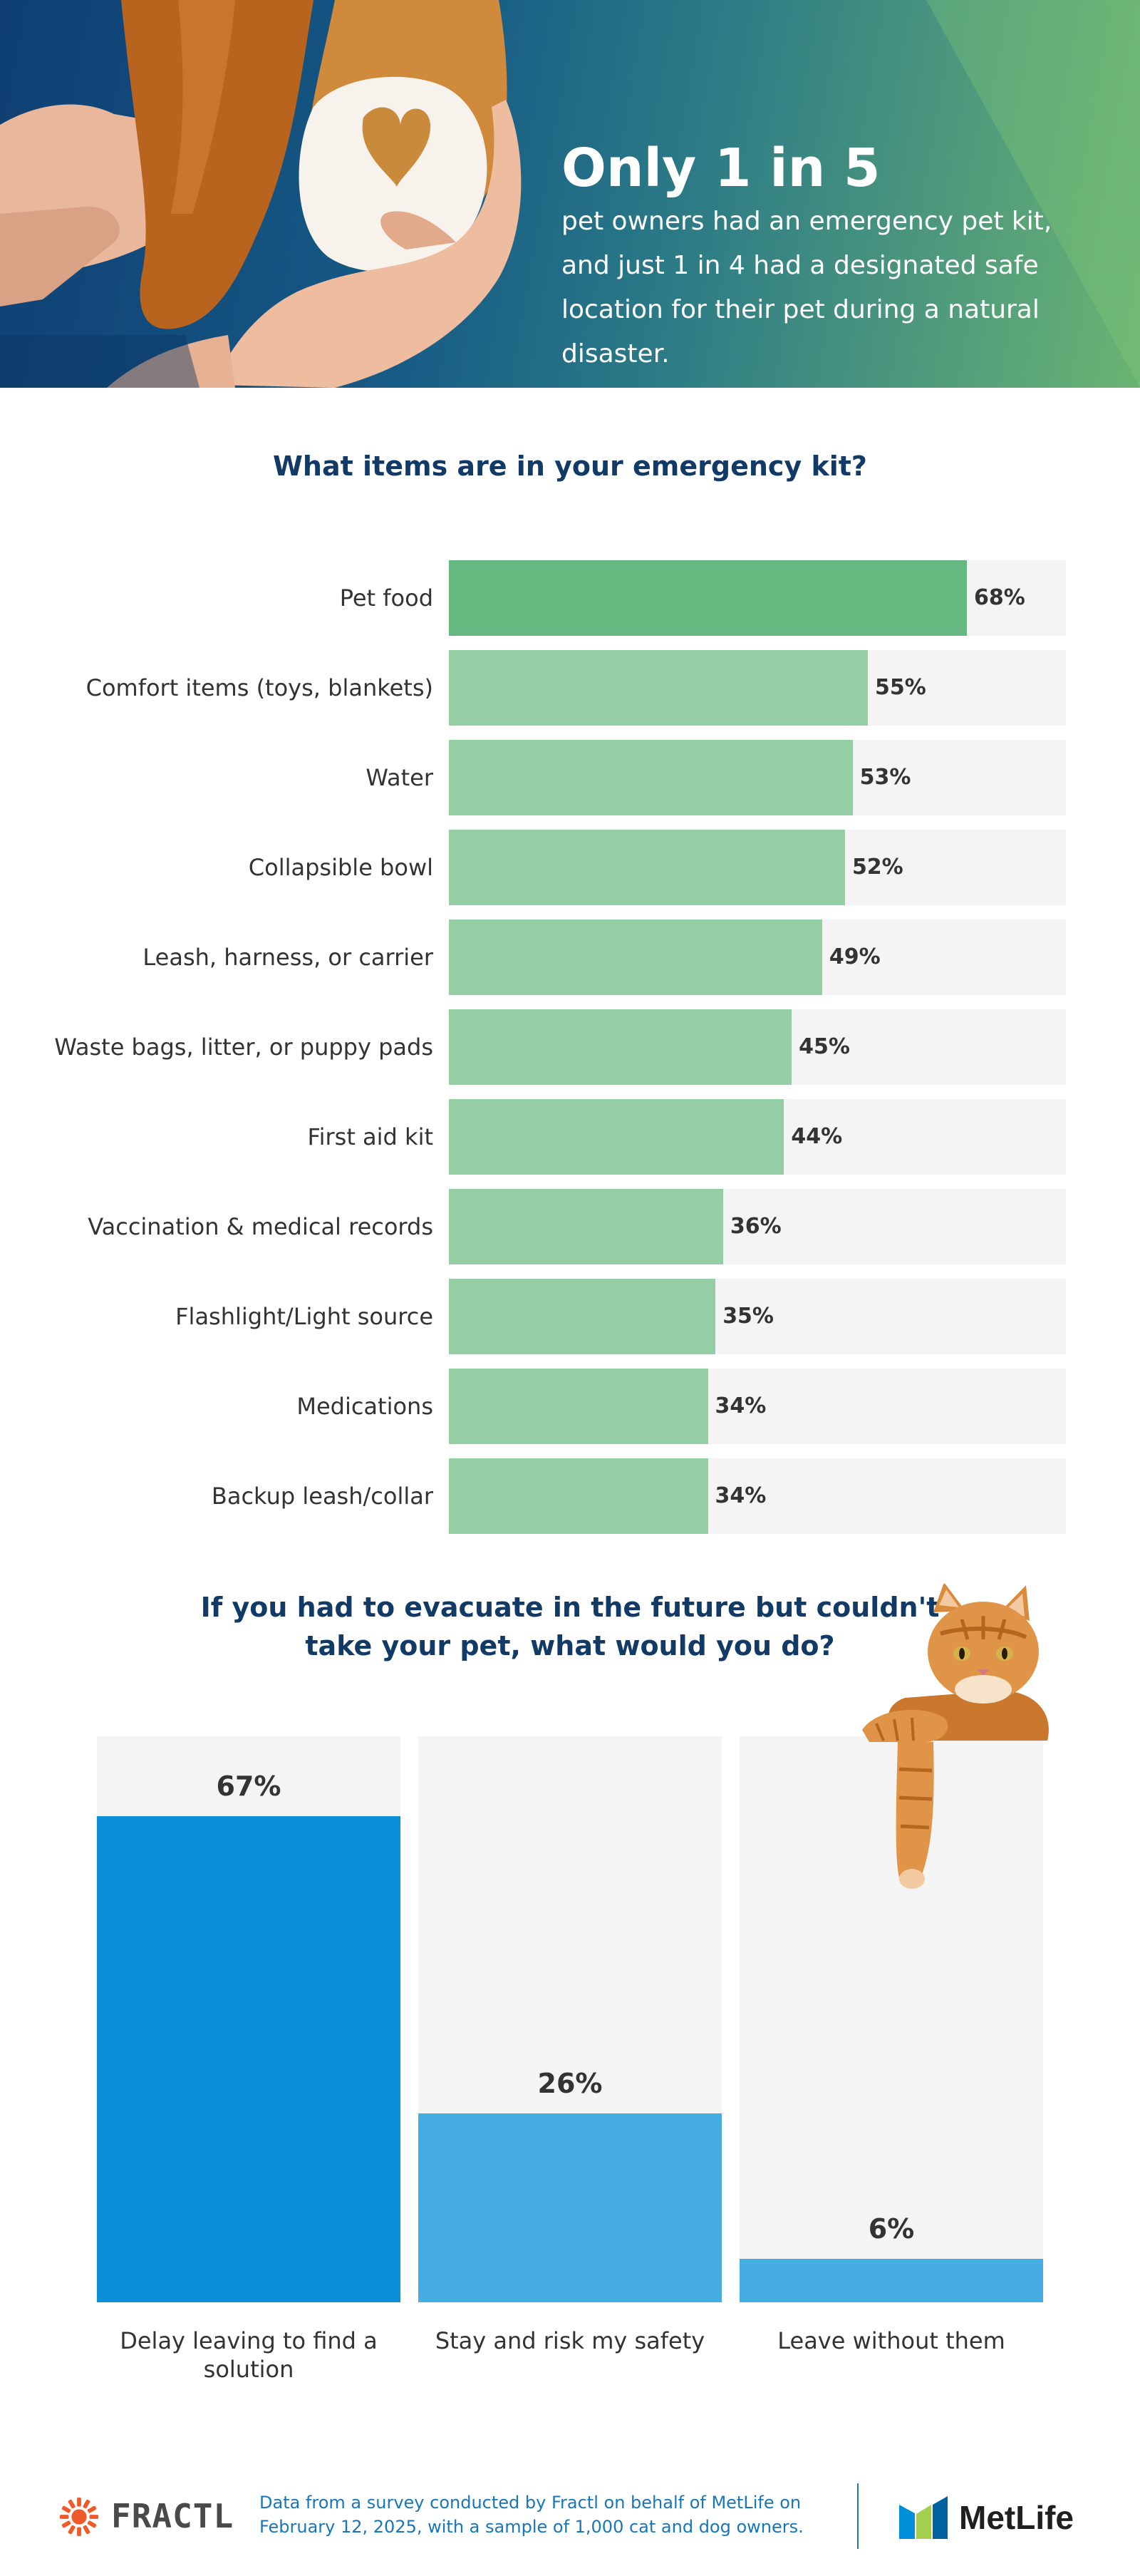  What do you see at coordinates (824, 1046) in the screenshot?
I see `data-label: 45%` at bounding box center [824, 1046].